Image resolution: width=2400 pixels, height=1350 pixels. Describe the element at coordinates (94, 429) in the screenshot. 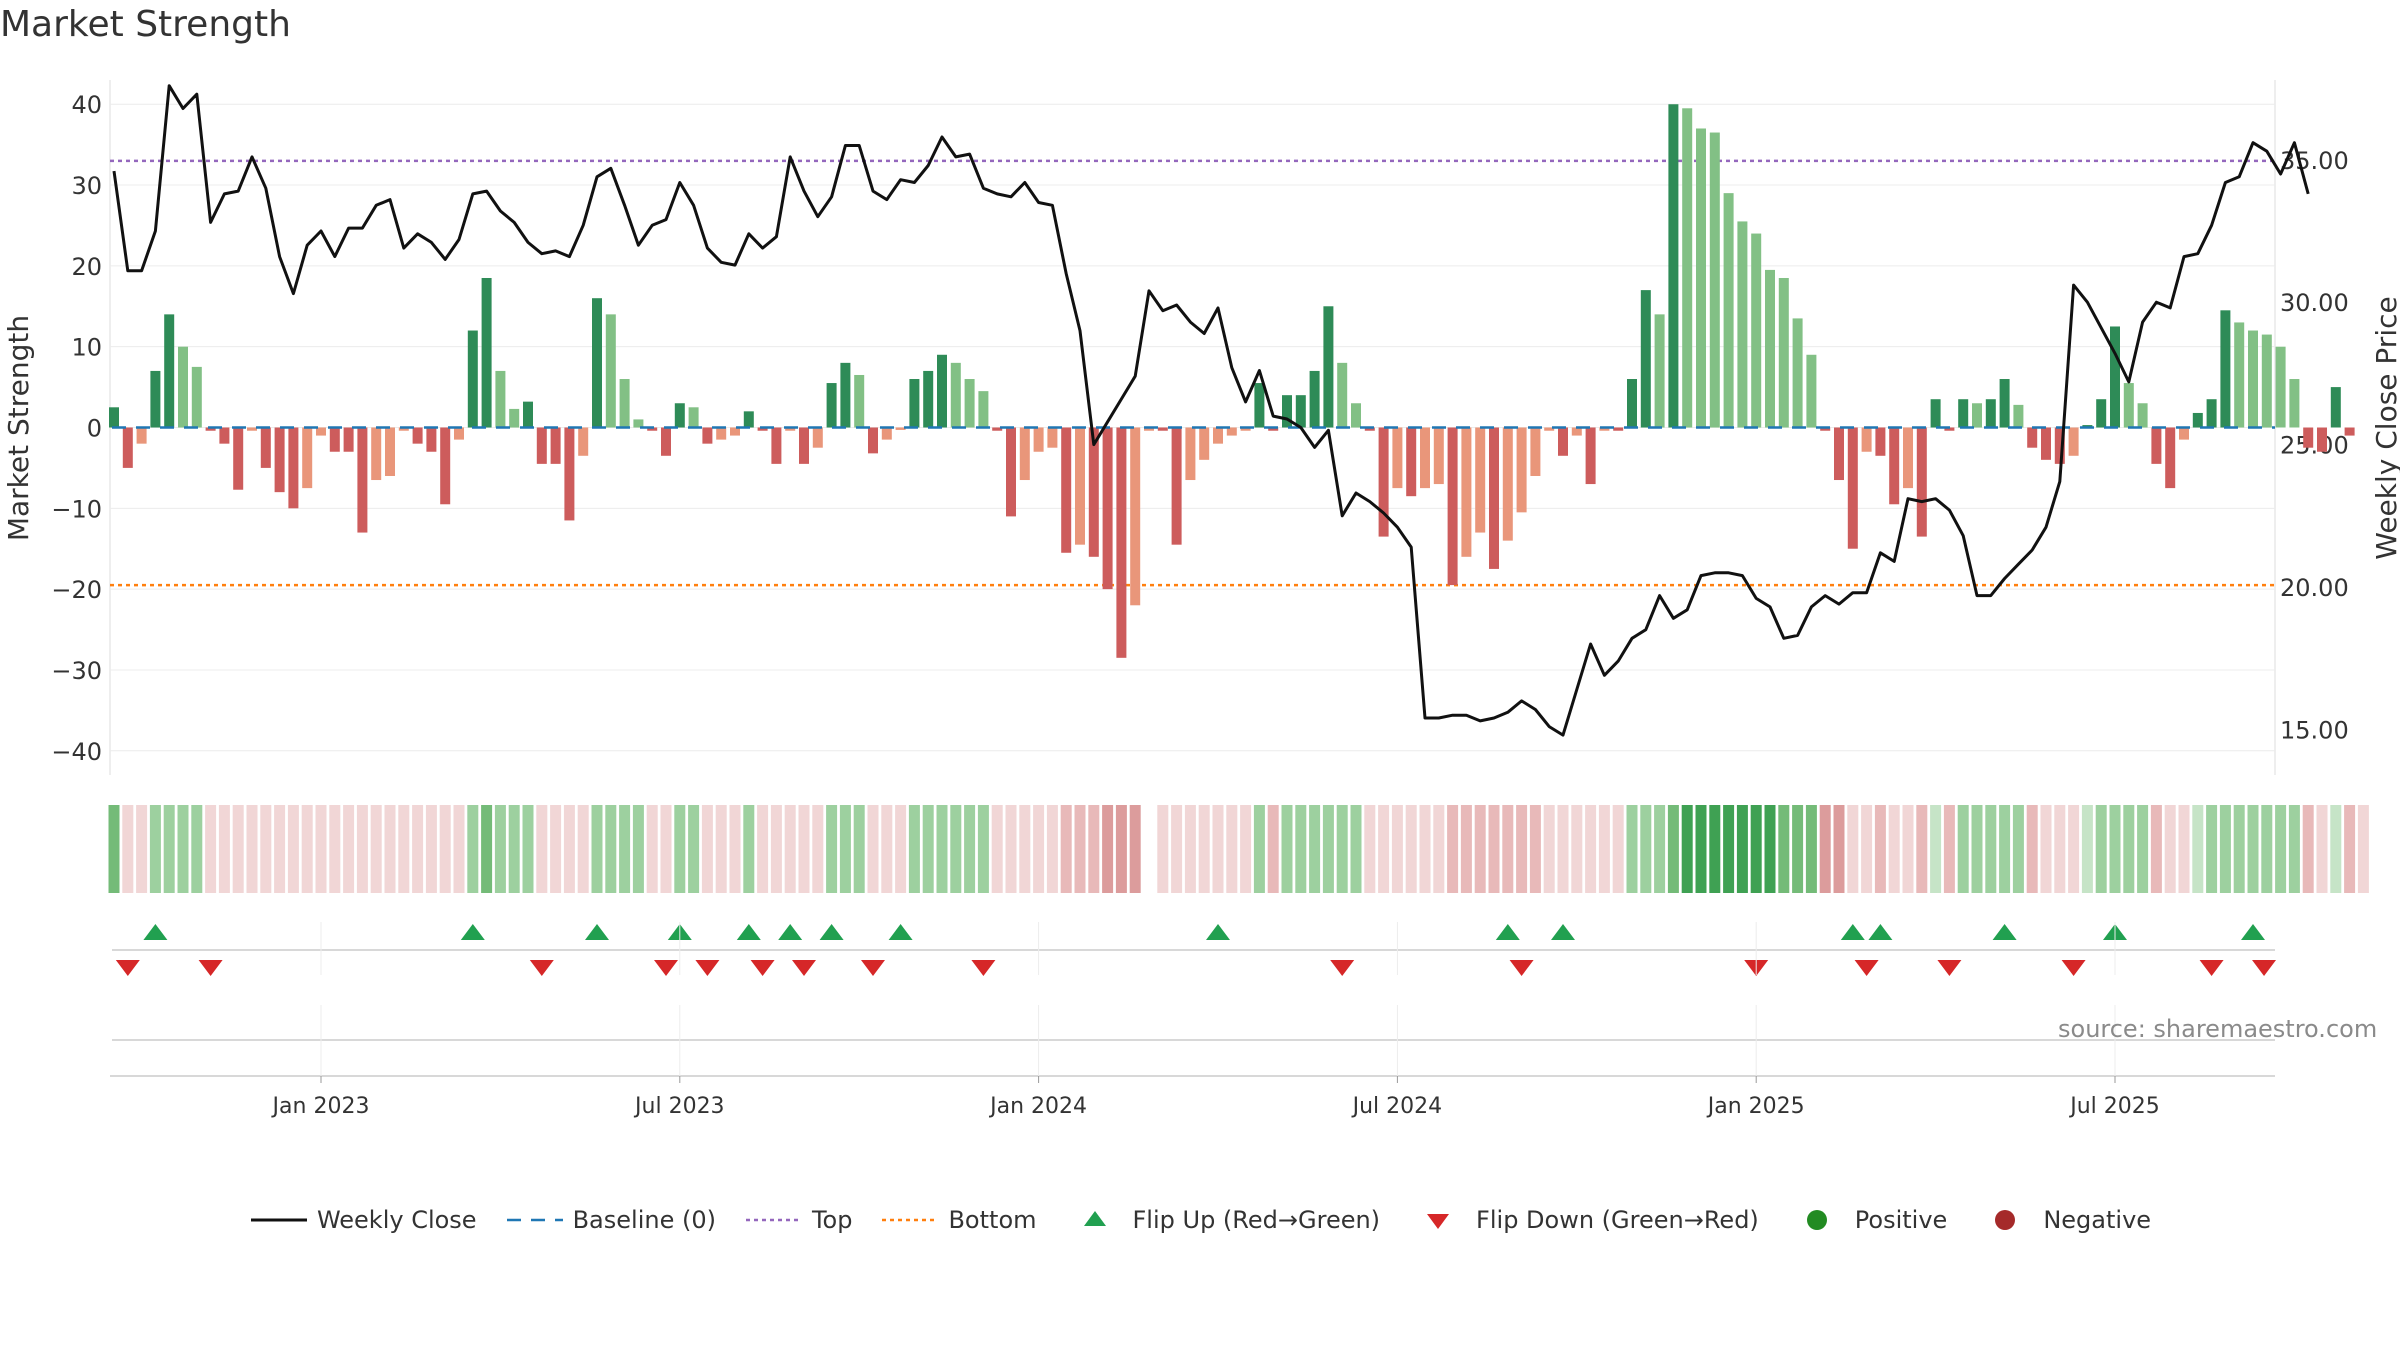

I see `left-tick-label: 0` at that location.